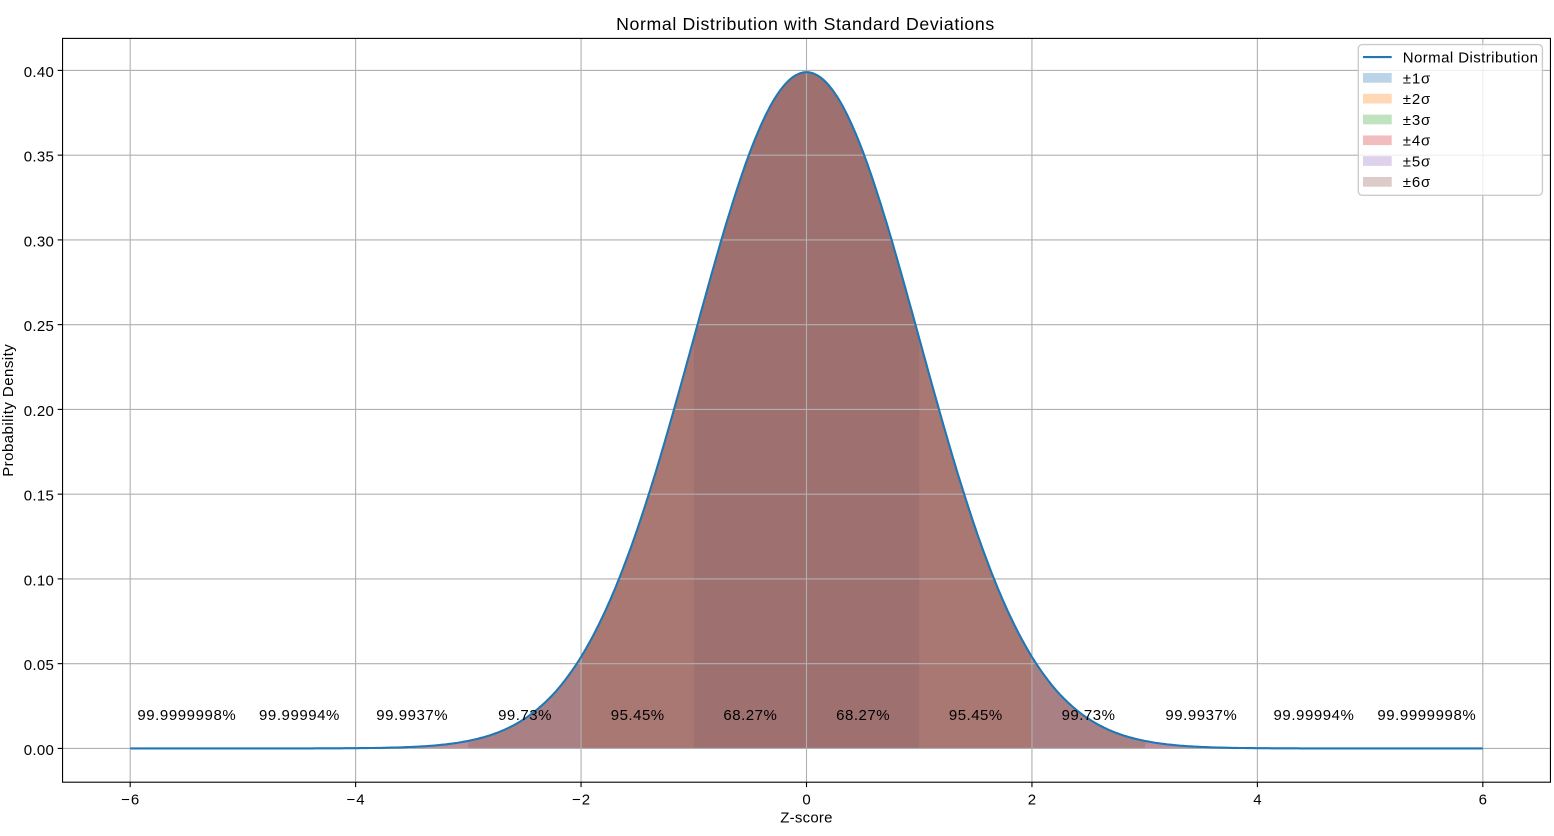 The height and width of the screenshot is (836, 1554). Describe the element at coordinates (806, 818) in the screenshot. I see `svg-text: Z-score` at that location.